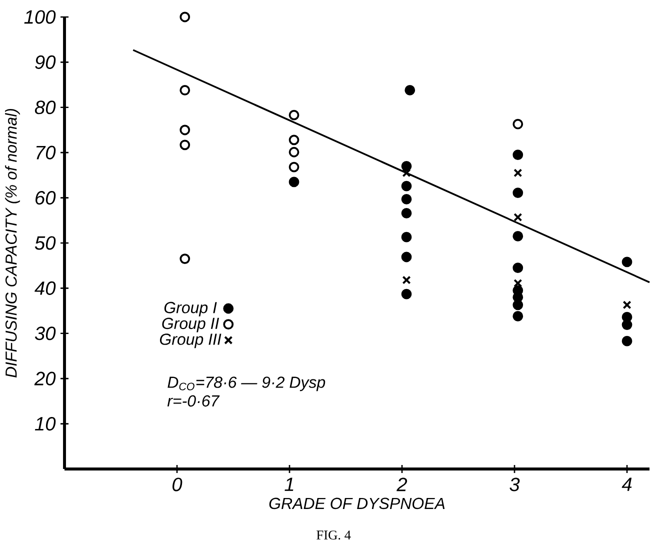 The image size is (657, 548). I want to click on annotation: r=-0·67, so click(193, 401).